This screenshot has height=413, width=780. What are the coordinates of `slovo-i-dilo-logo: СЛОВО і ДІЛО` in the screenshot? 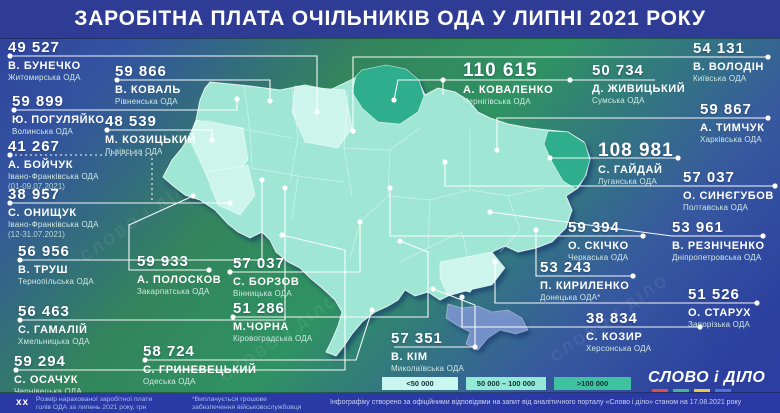 It's located at (712, 380).